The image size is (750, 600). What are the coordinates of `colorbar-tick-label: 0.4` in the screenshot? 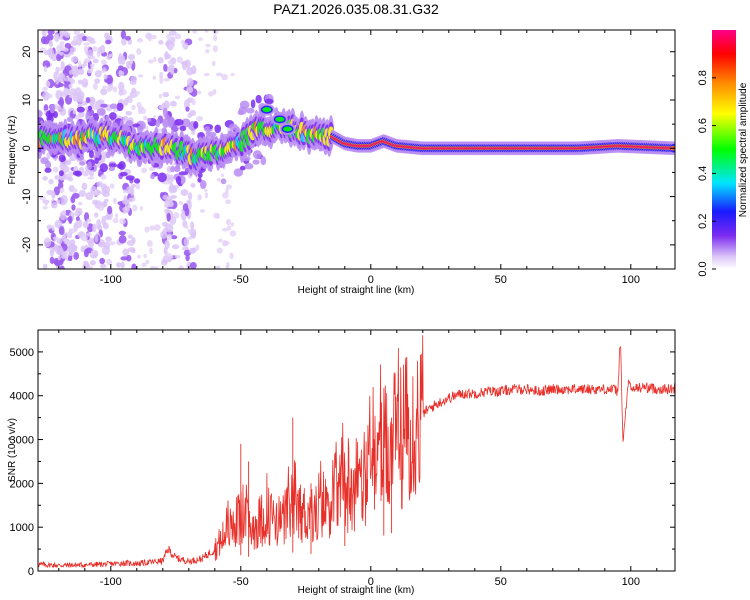 It's located at (703, 173).